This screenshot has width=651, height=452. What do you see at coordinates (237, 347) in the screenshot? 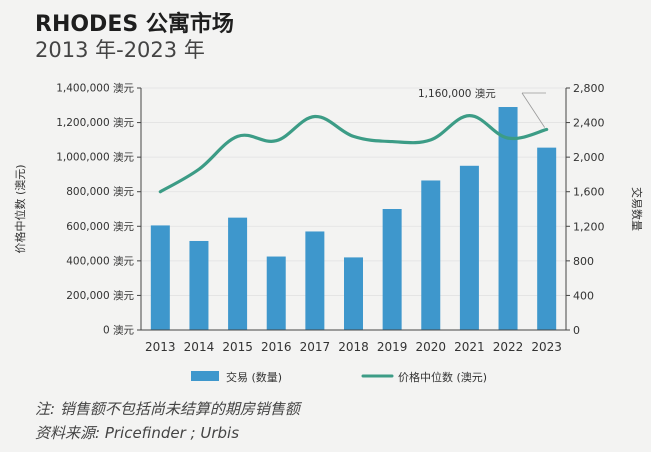
I see `x-tick-label: 2015` at bounding box center [237, 347].